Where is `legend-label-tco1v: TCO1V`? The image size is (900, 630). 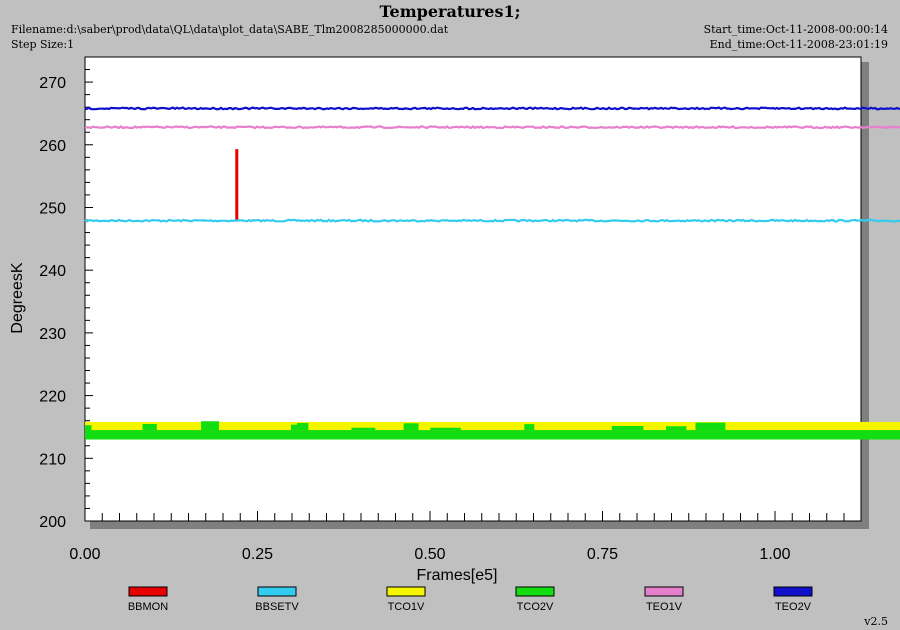
legend-label-tco1v: TCO1V is located at coordinates (406, 607).